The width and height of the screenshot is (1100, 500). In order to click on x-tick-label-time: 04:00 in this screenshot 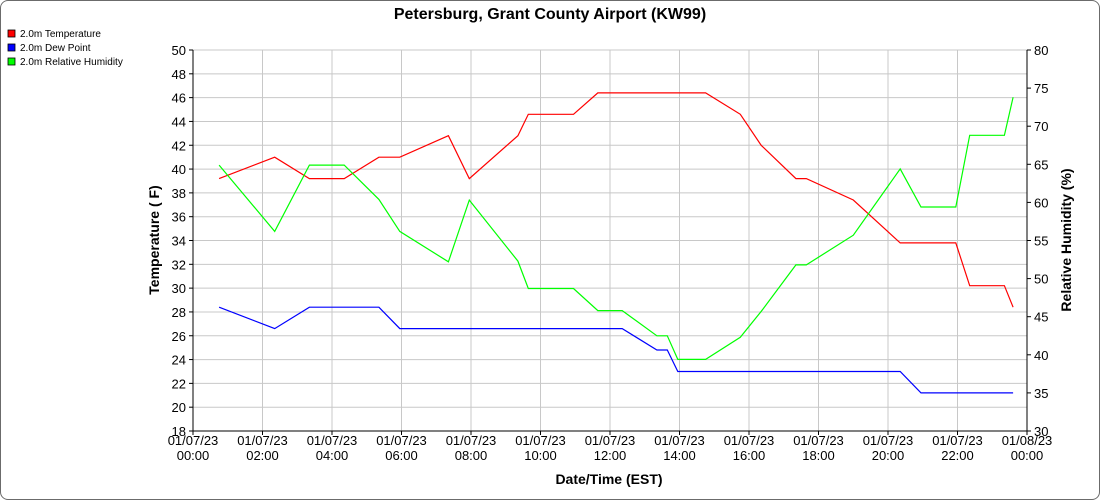, I will do `click(332, 455)`.